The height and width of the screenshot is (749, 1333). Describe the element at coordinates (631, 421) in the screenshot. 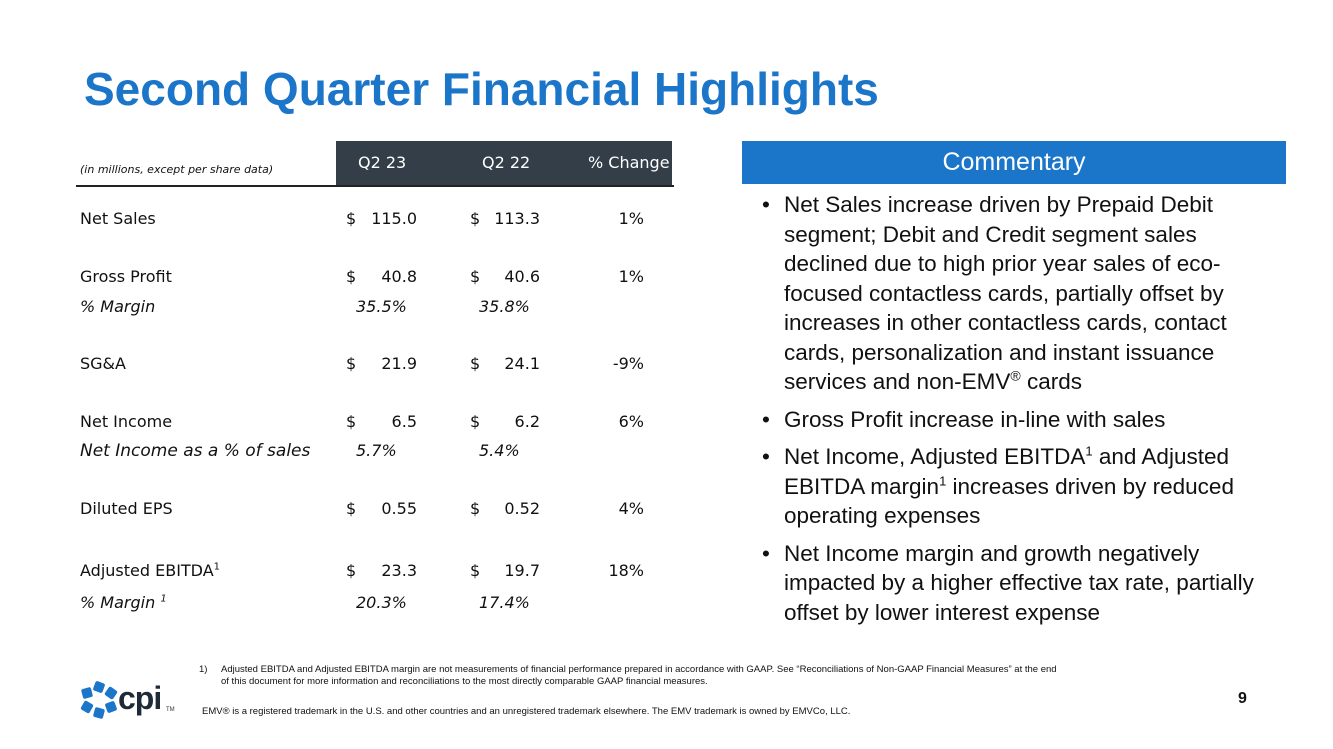

I see `value-change: 6%` at that location.